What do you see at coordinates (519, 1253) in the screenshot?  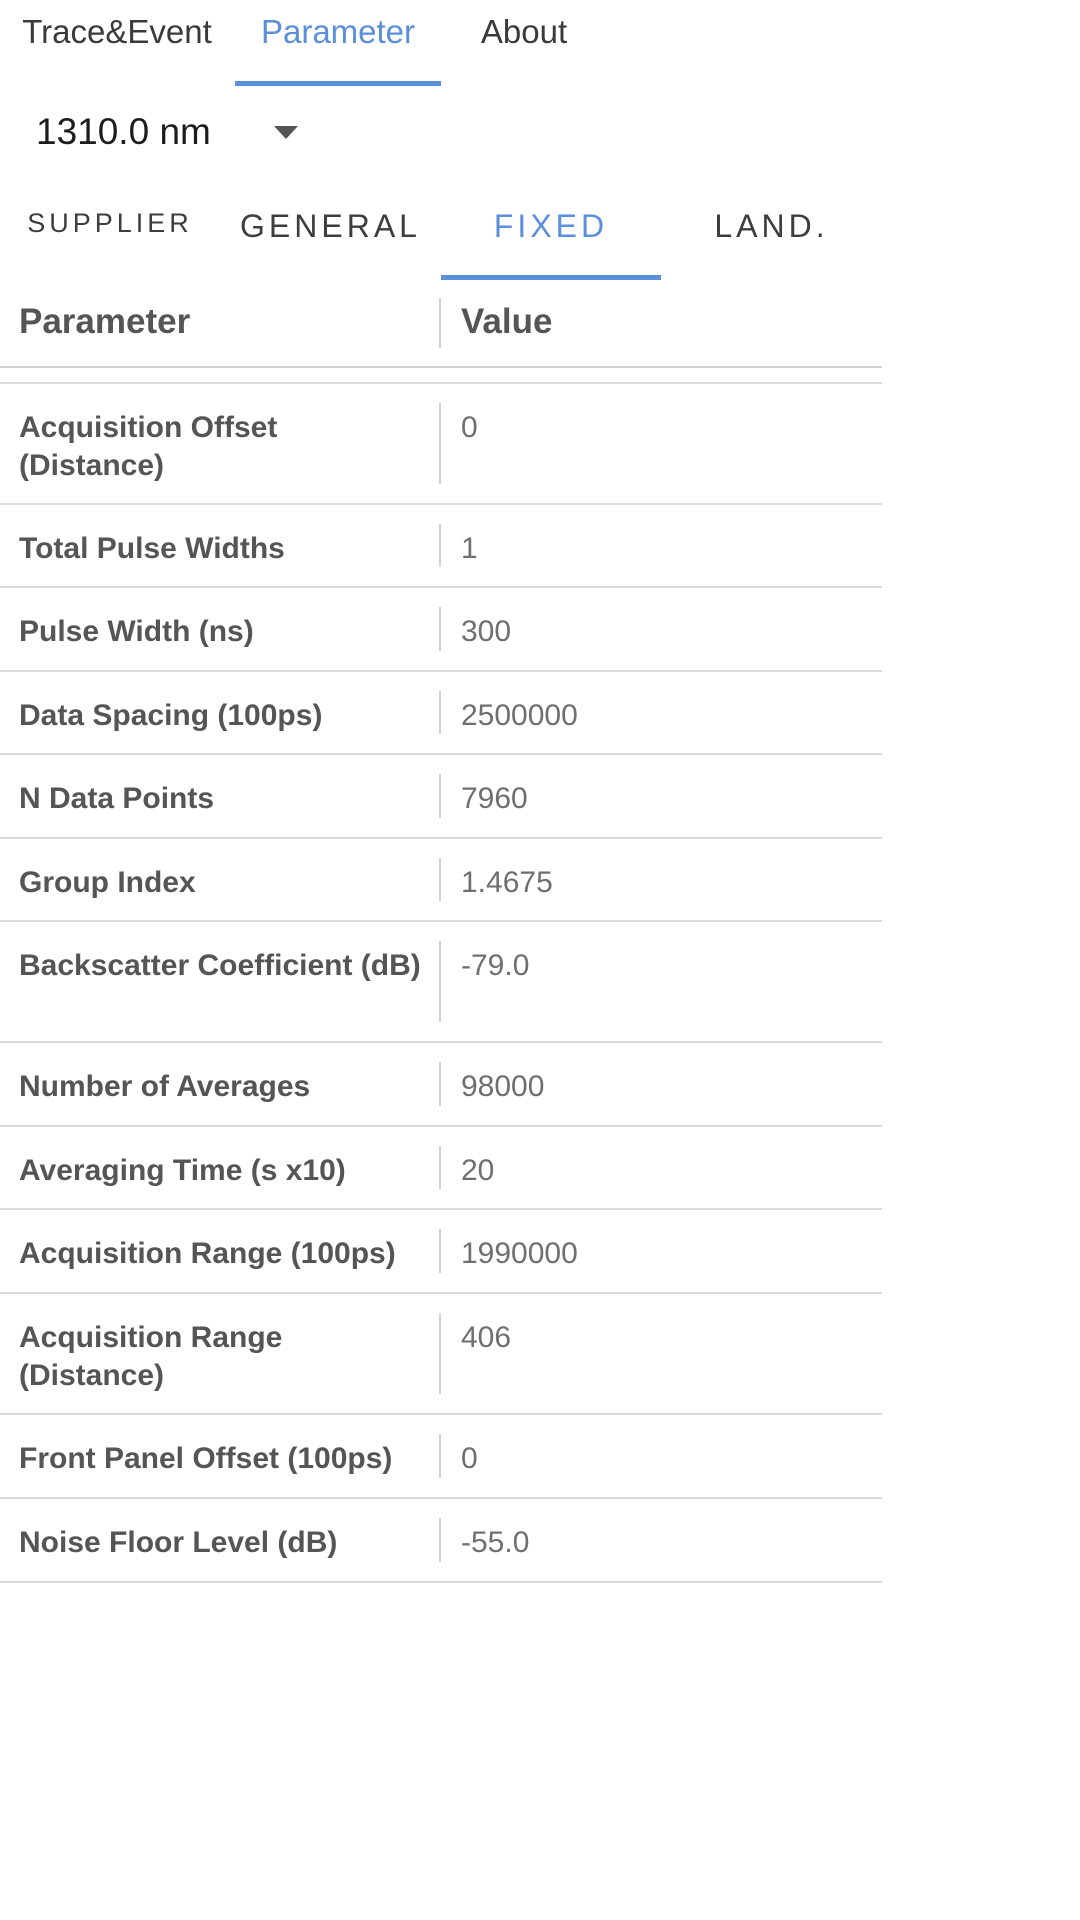 I see `parameter-value: 1990000` at bounding box center [519, 1253].